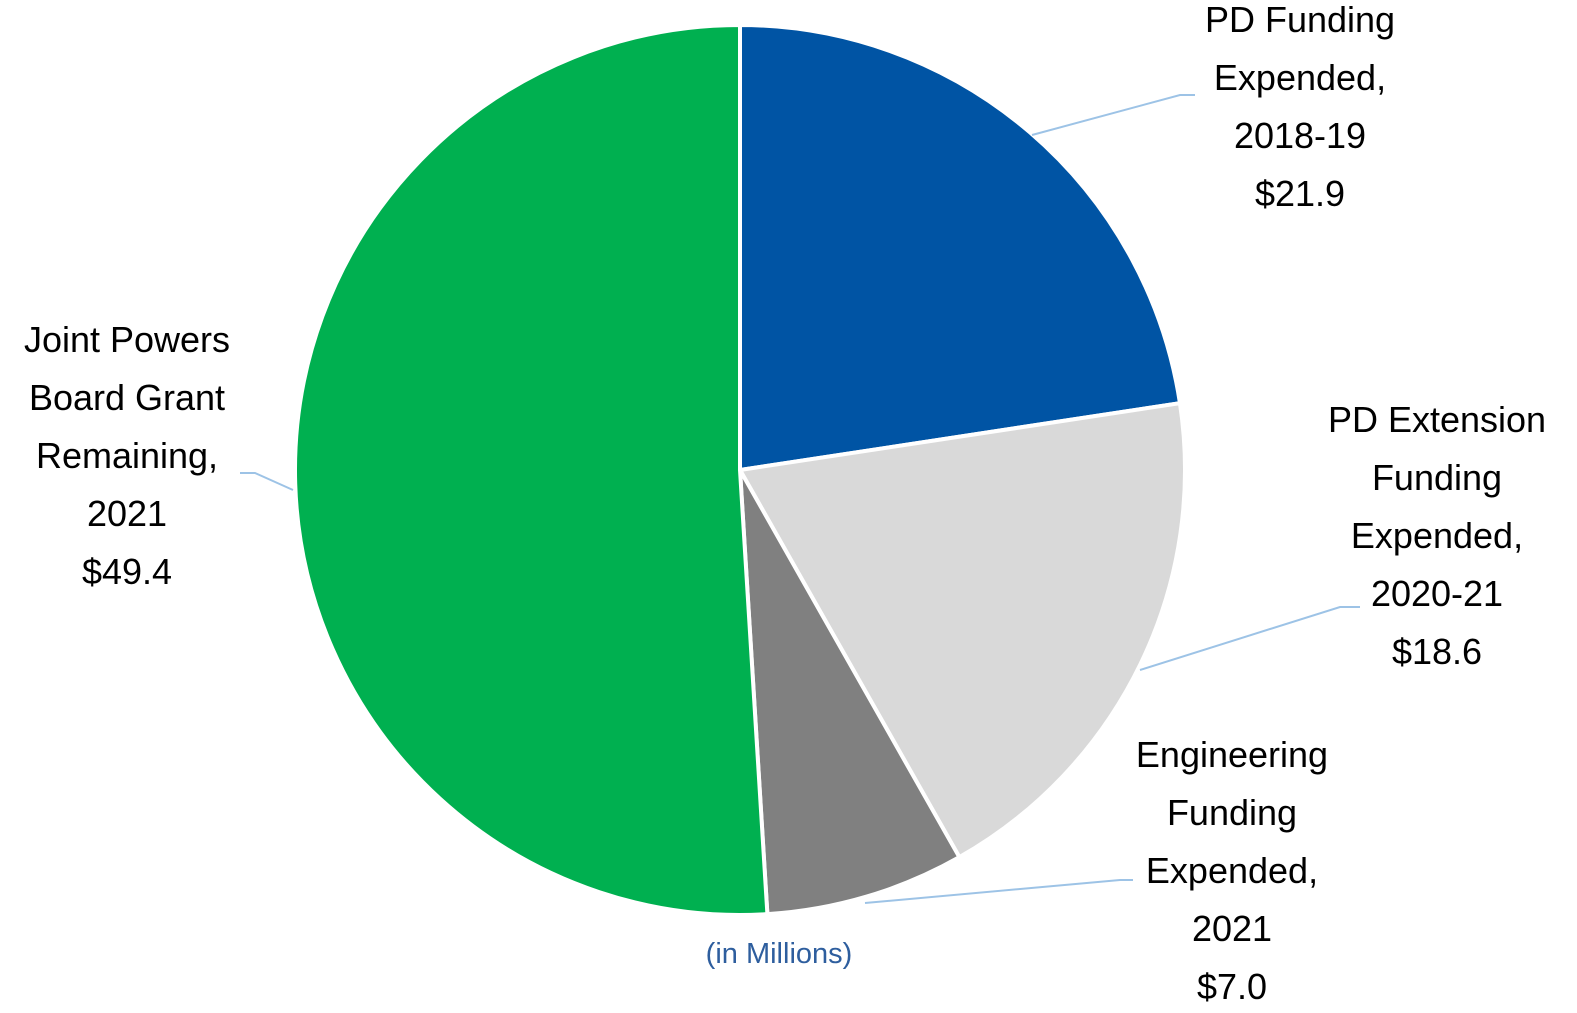 The image size is (1577, 1013). What do you see at coordinates (1232, 986) in the screenshot?
I see `value-label: $7.0` at bounding box center [1232, 986].